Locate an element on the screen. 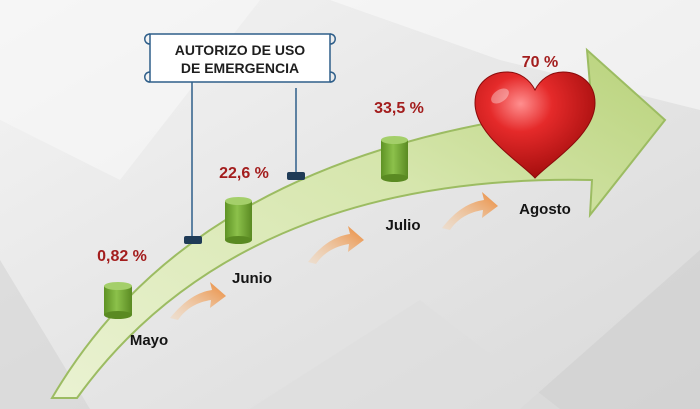 The height and width of the screenshot is (409, 700). stage-junio: 22,6 % Junio is located at coordinates (245, 226).